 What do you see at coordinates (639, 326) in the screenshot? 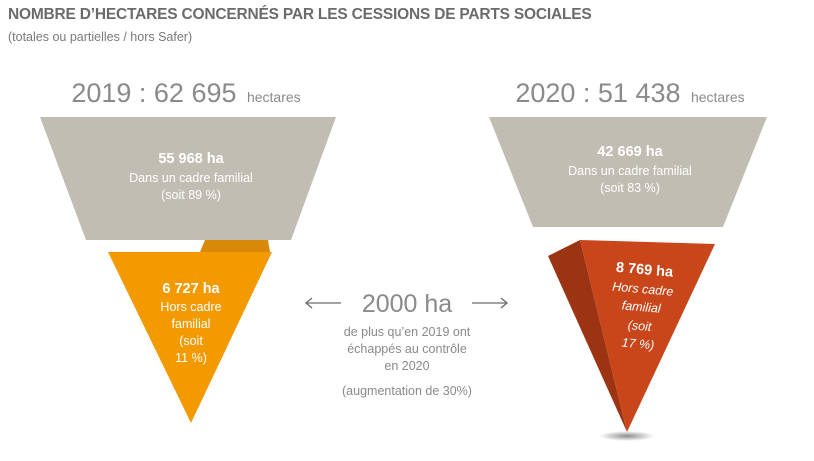
I see `hors-desc-2020-line3: (soit` at bounding box center [639, 326].